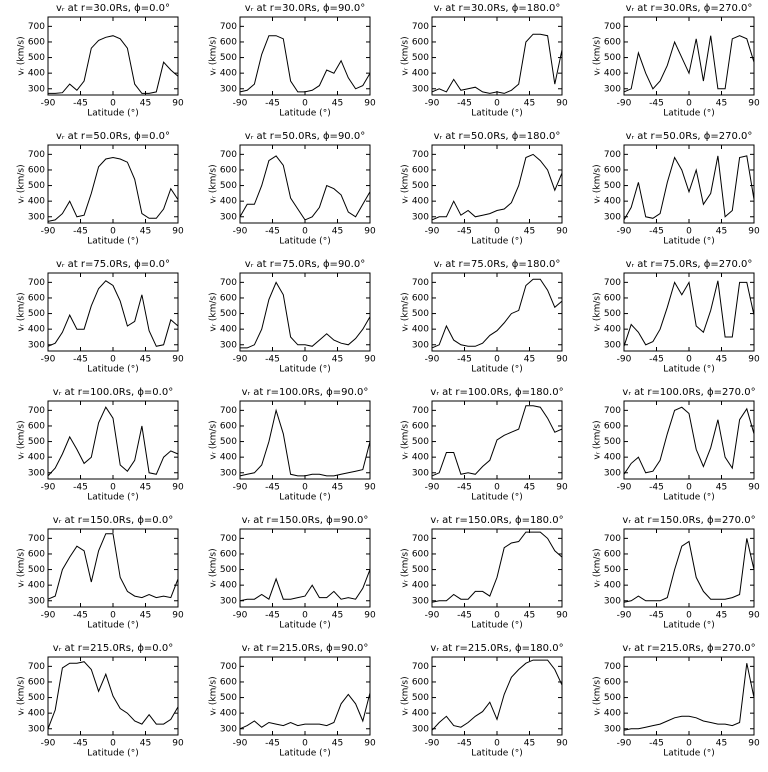  I want to click on panel-title: vᵣ at r=30.0Rs, ϕ=180.0°, so click(497, 8).